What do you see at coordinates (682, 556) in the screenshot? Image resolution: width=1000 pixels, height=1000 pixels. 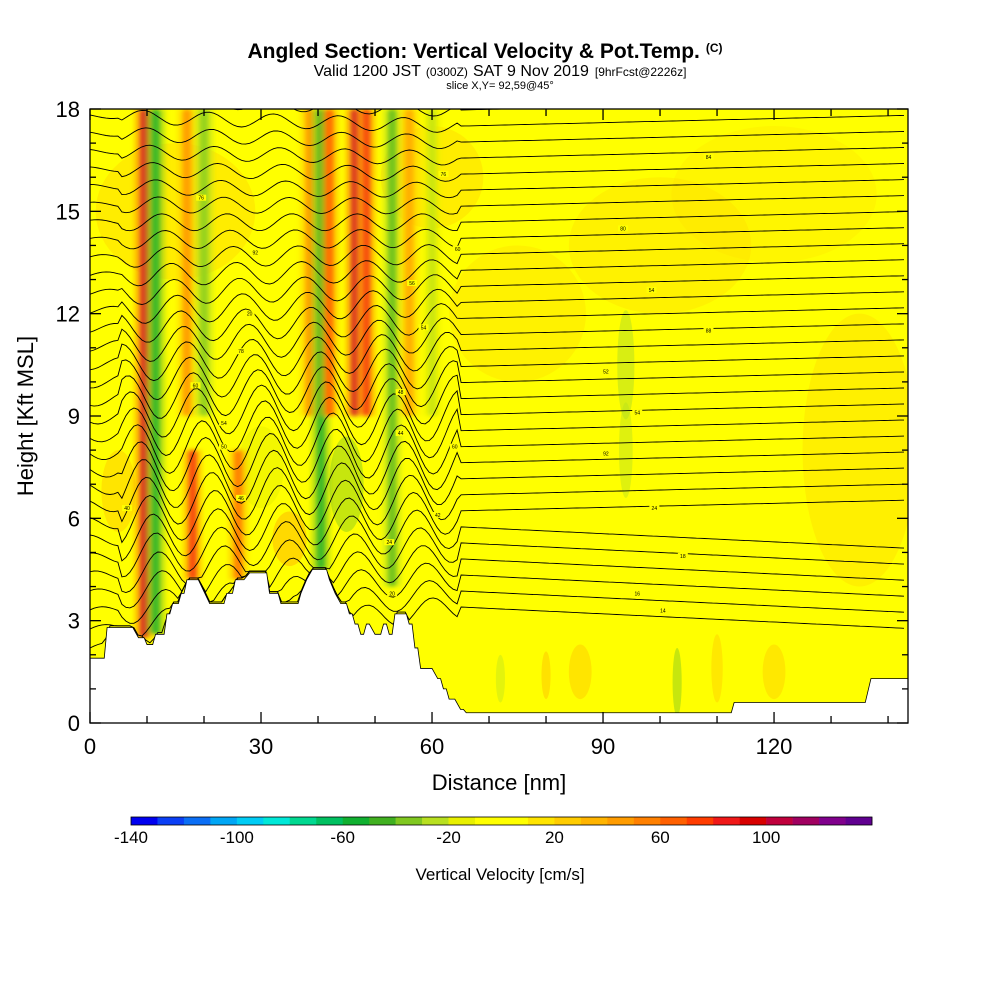 I see `contour-label-27: 18` at bounding box center [682, 556].